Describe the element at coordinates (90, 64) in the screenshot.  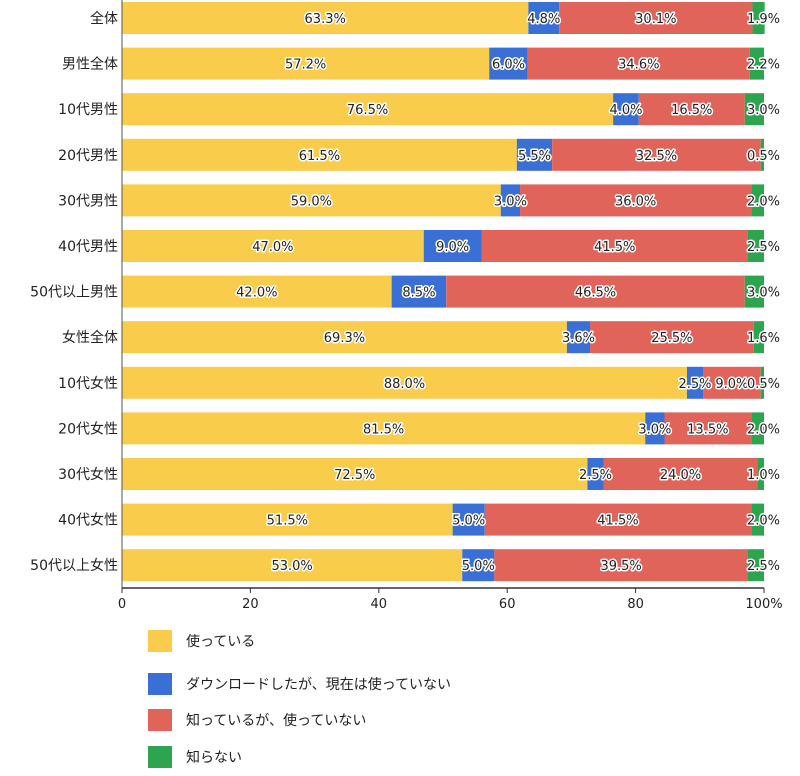
I see `category-label: 男性全体` at that location.